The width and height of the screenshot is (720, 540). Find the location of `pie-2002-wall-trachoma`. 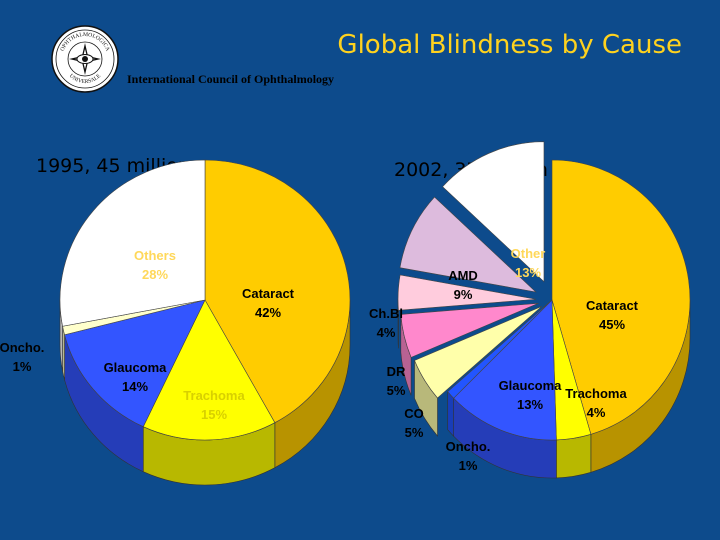

pie-2002-wall-trachoma is located at coordinates (574, 456).